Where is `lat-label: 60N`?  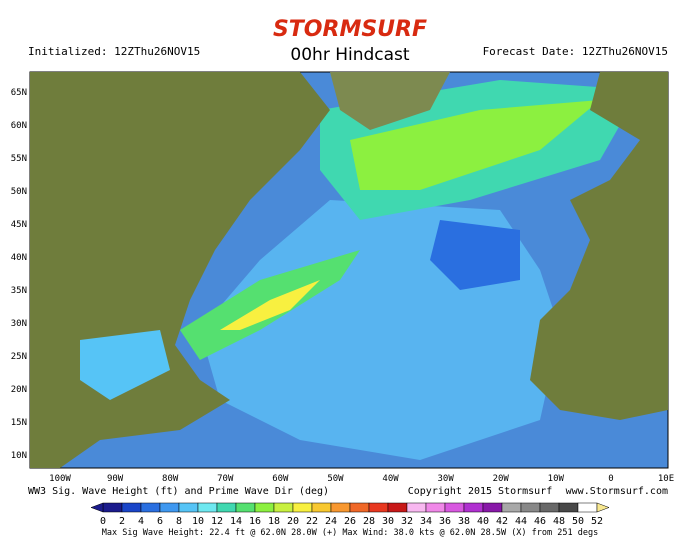
lat-label: 60N is located at coordinates (19, 126).